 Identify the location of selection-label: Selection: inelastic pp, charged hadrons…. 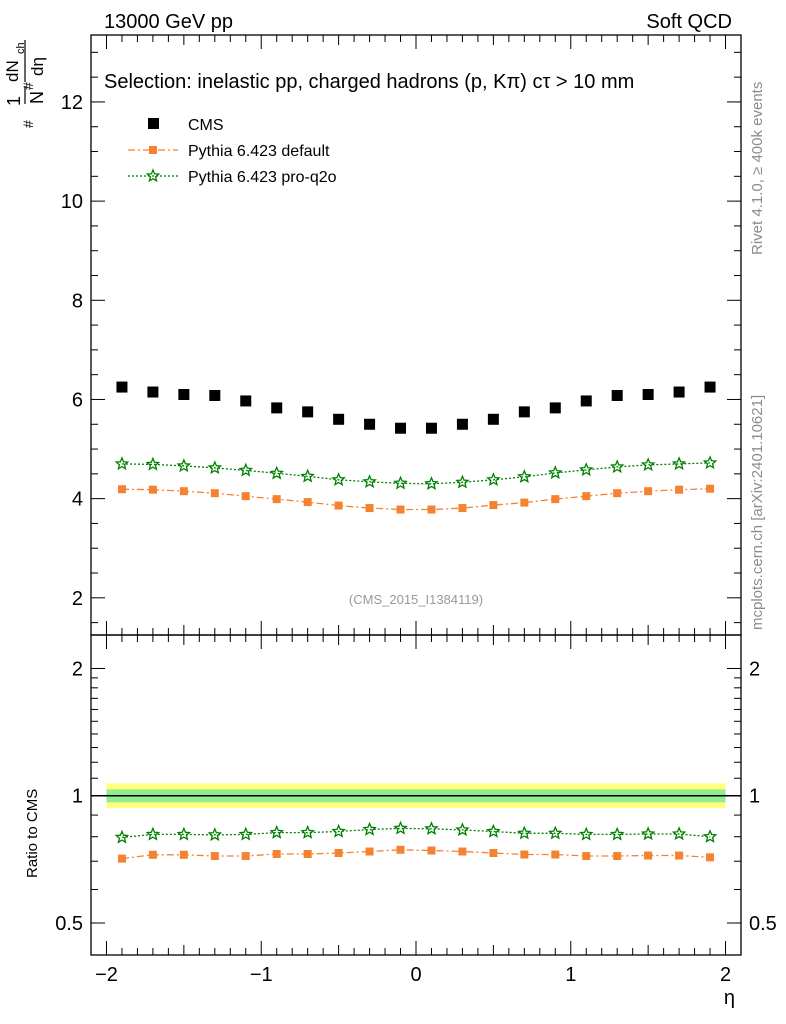
(369, 82).